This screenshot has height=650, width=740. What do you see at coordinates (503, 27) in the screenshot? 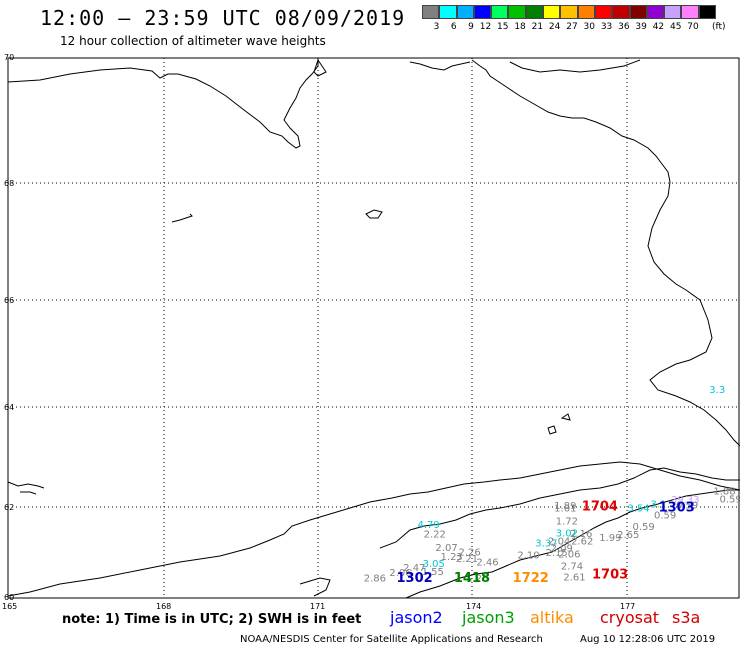
I see `scale-label: 15` at bounding box center [503, 27].